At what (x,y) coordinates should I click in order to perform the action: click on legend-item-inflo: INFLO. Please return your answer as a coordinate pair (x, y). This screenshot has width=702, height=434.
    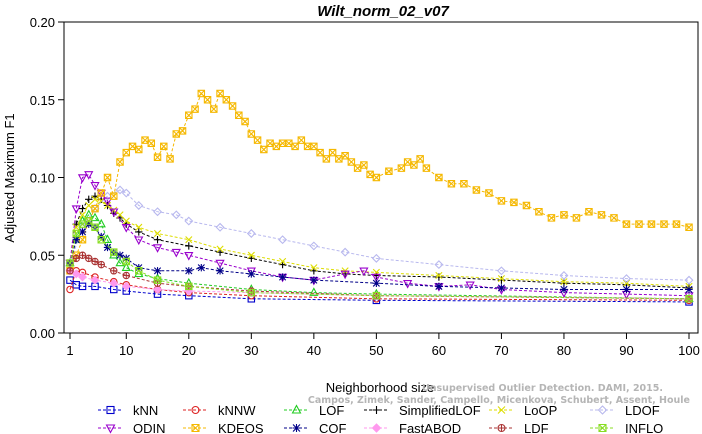
    Looking at the image, I should click on (626, 427).